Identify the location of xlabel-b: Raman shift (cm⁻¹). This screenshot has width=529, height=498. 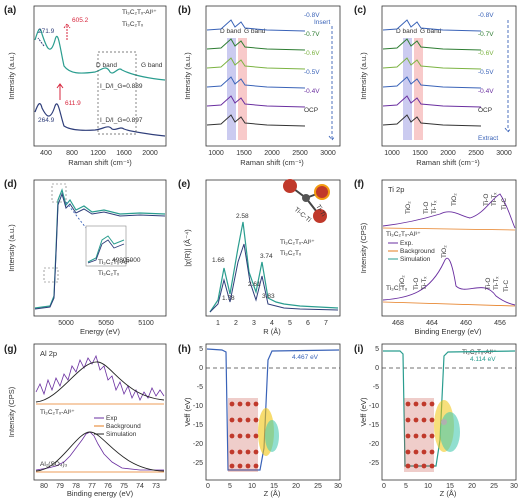
(272, 162).